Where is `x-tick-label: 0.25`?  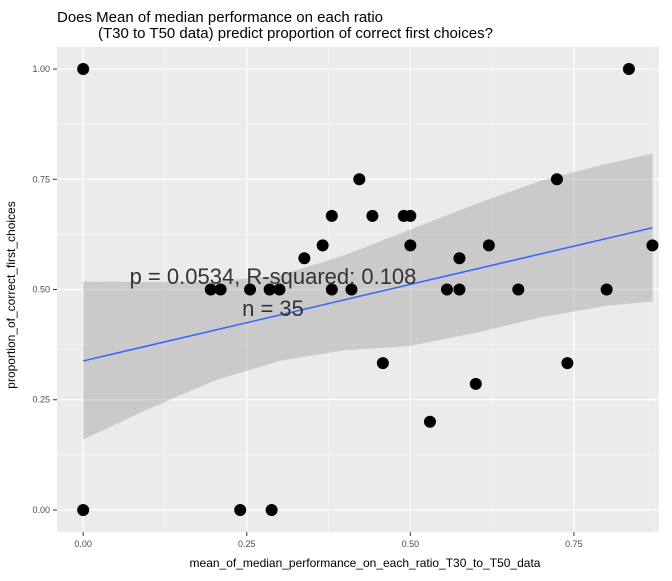 x-tick-label: 0.25 is located at coordinates (247, 544).